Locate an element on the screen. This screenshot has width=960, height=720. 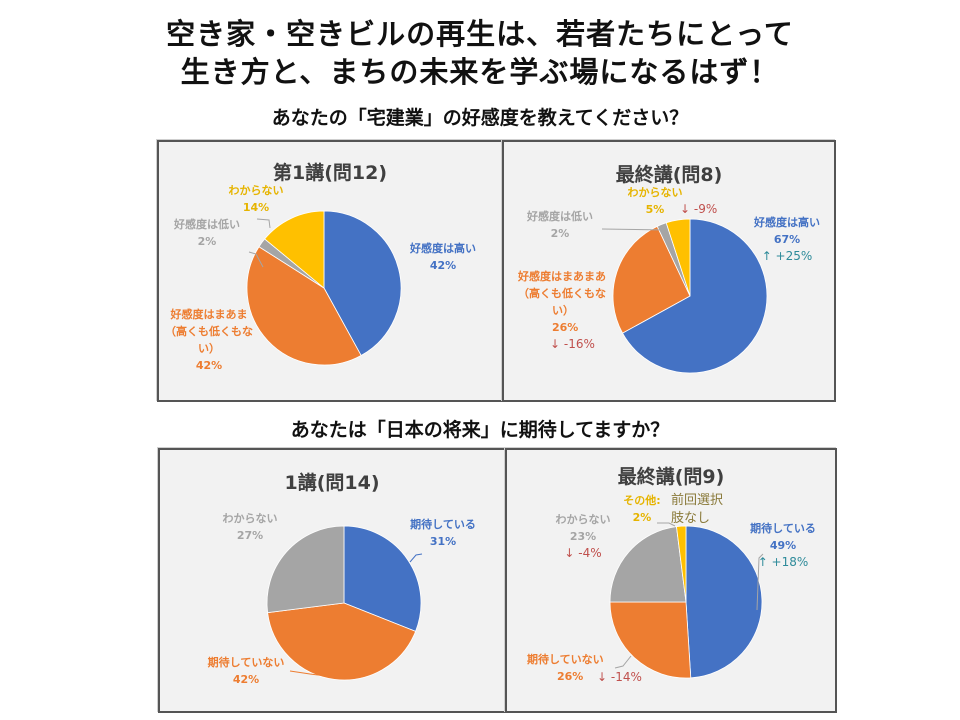
question-realestate: あなたの「宅建業」の好感度を教えてください？ is located at coordinates (480, 118).